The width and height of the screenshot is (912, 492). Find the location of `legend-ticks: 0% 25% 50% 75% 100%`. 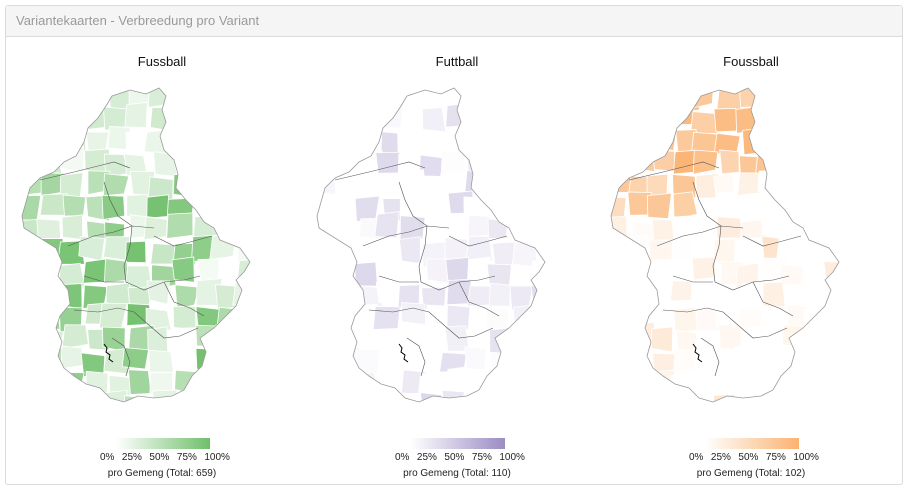

legend-ticks: 0% 25% 50% 75% 100% is located at coordinates (460, 457).